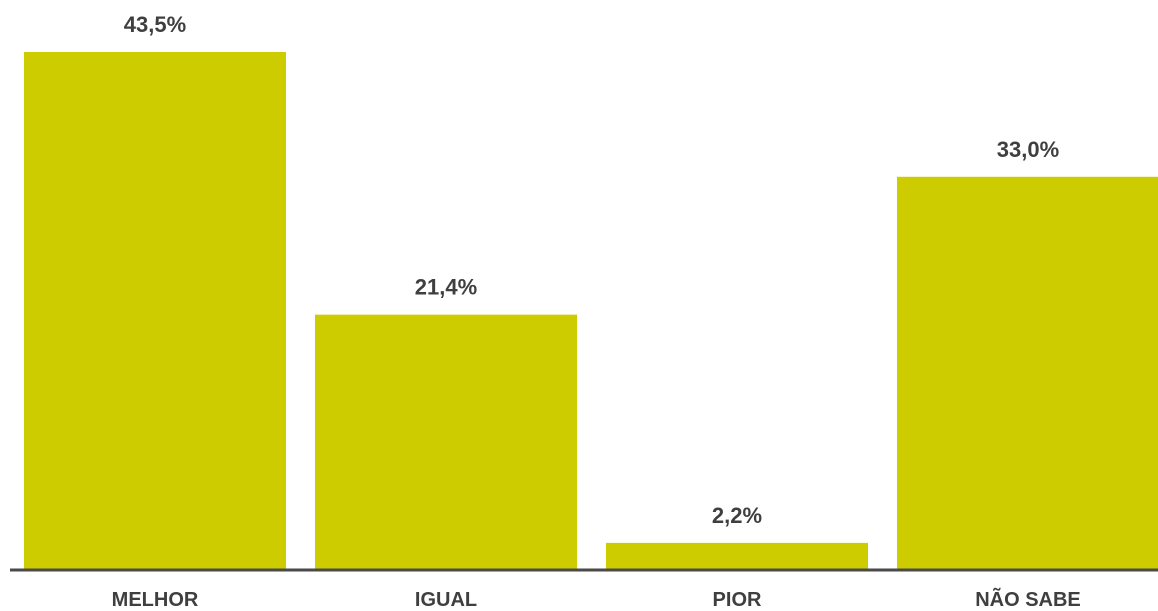 This screenshot has height=611, width=1158. What do you see at coordinates (446, 287) in the screenshot?
I see `value-label-1: 21,4%` at bounding box center [446, 287].